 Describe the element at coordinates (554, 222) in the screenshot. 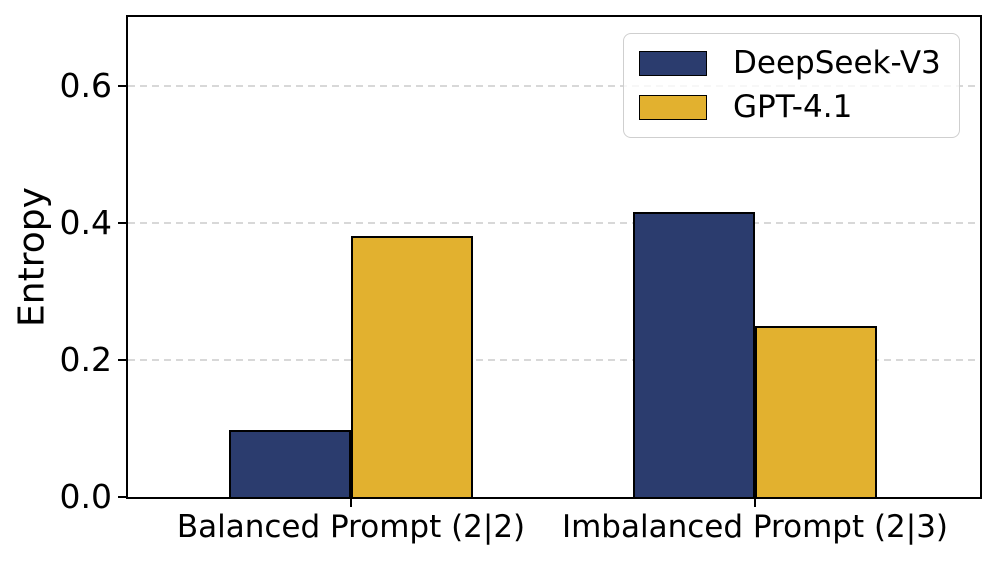

I see `gridline-y-0.4` at that location.